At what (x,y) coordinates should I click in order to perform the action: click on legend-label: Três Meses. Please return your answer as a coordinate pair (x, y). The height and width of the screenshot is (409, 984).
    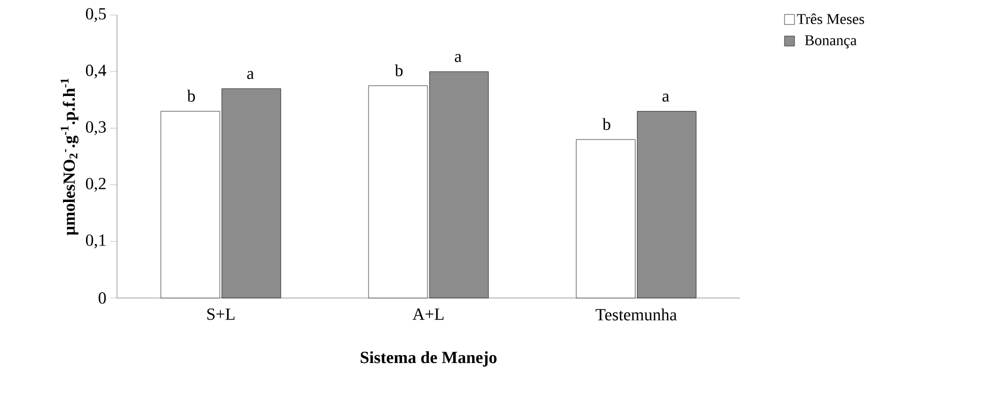
    Looking at the image, I should click on (830, 19).